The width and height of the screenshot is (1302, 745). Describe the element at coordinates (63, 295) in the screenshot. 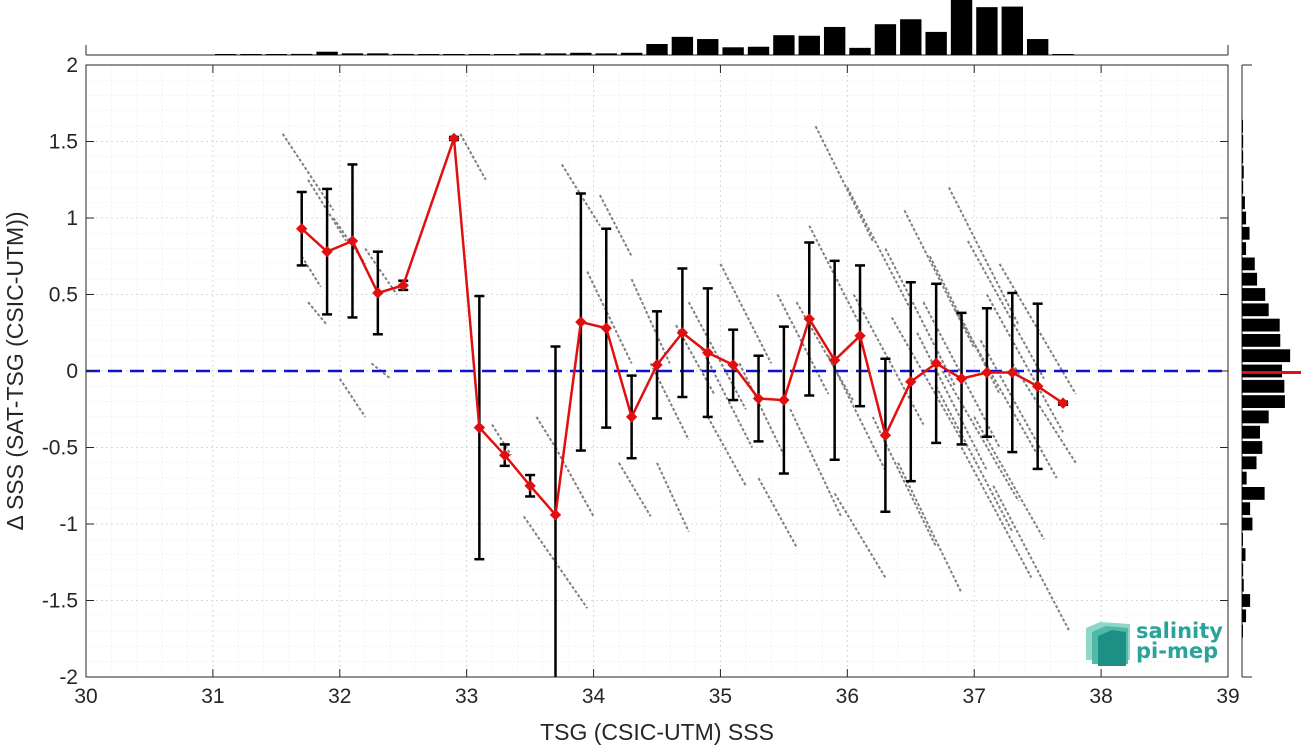

I see `y-tick-label: 0.5` at that location.